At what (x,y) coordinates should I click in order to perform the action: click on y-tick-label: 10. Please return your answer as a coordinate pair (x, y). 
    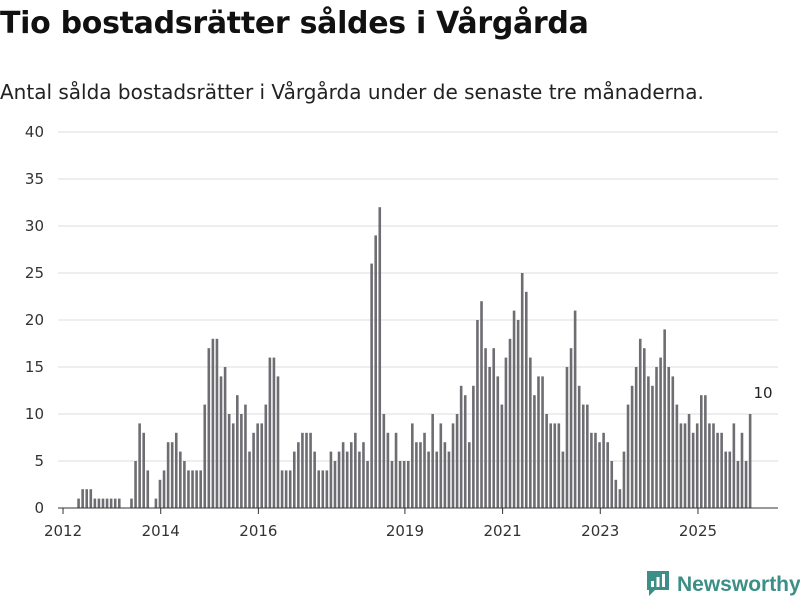
    Looking at the image, I should click on (34, 414).